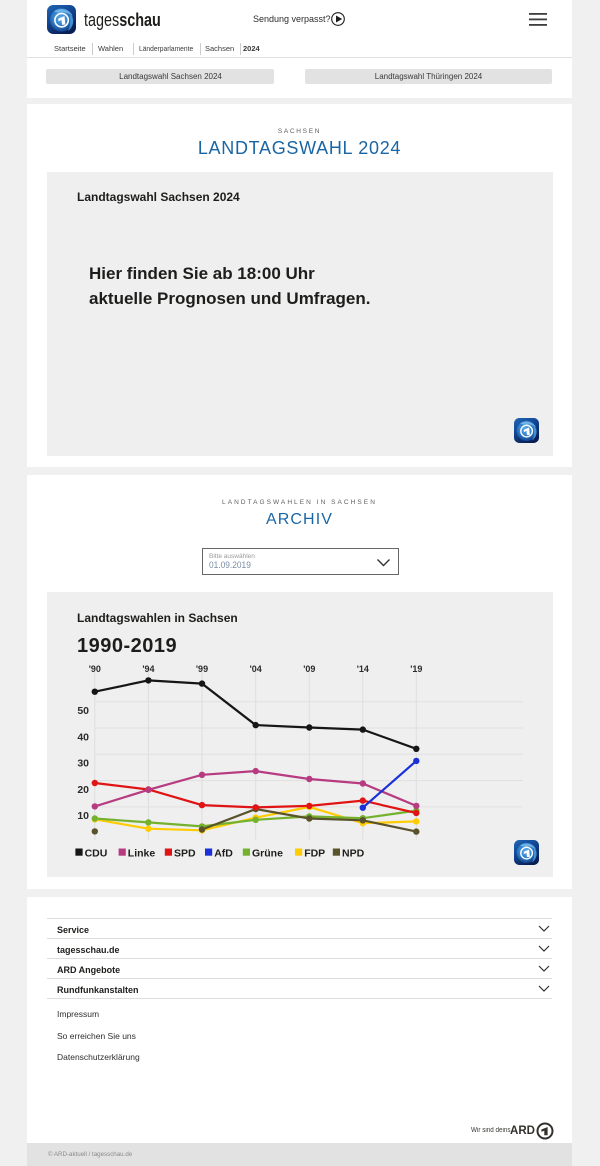 Image resolution: width=600 pixels, height=1166 pixels. I want to click on svg-text: 40, so click(83, 737).